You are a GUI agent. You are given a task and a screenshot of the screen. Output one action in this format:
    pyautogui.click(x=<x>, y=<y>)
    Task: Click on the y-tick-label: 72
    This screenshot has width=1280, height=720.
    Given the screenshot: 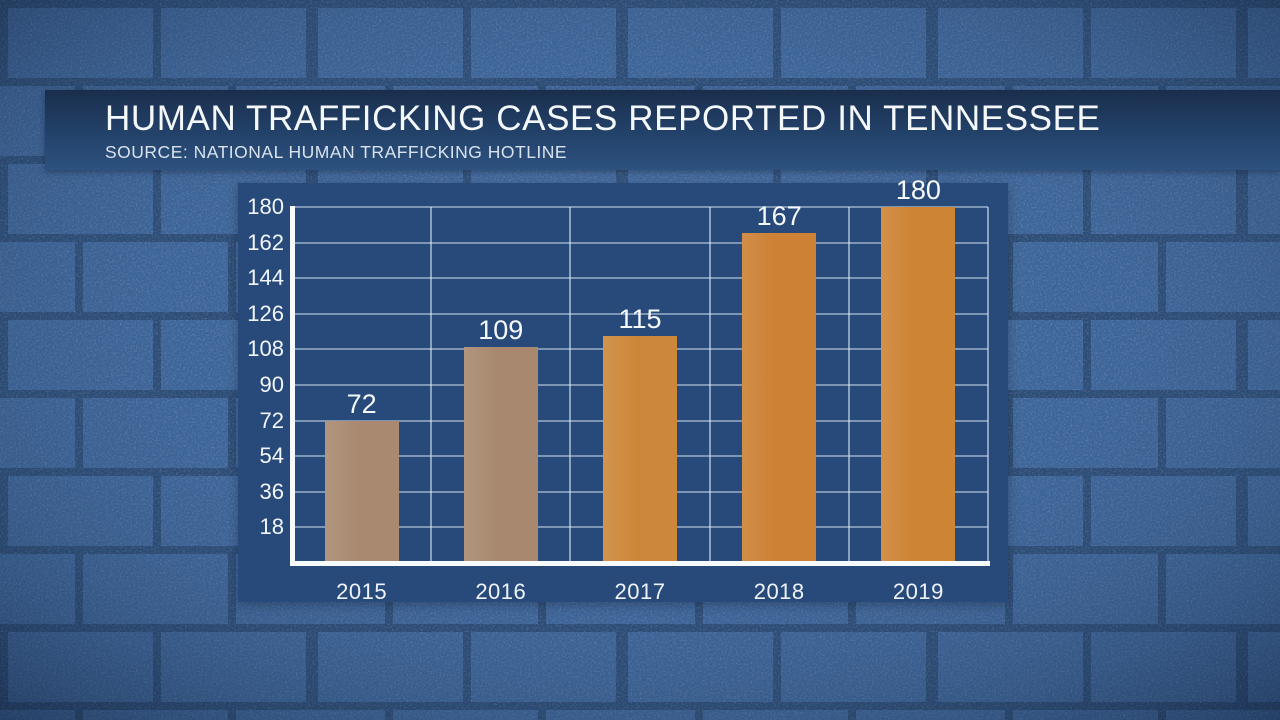 What is the action you would take?
    pyautogui.click(x=271, y=420)
    